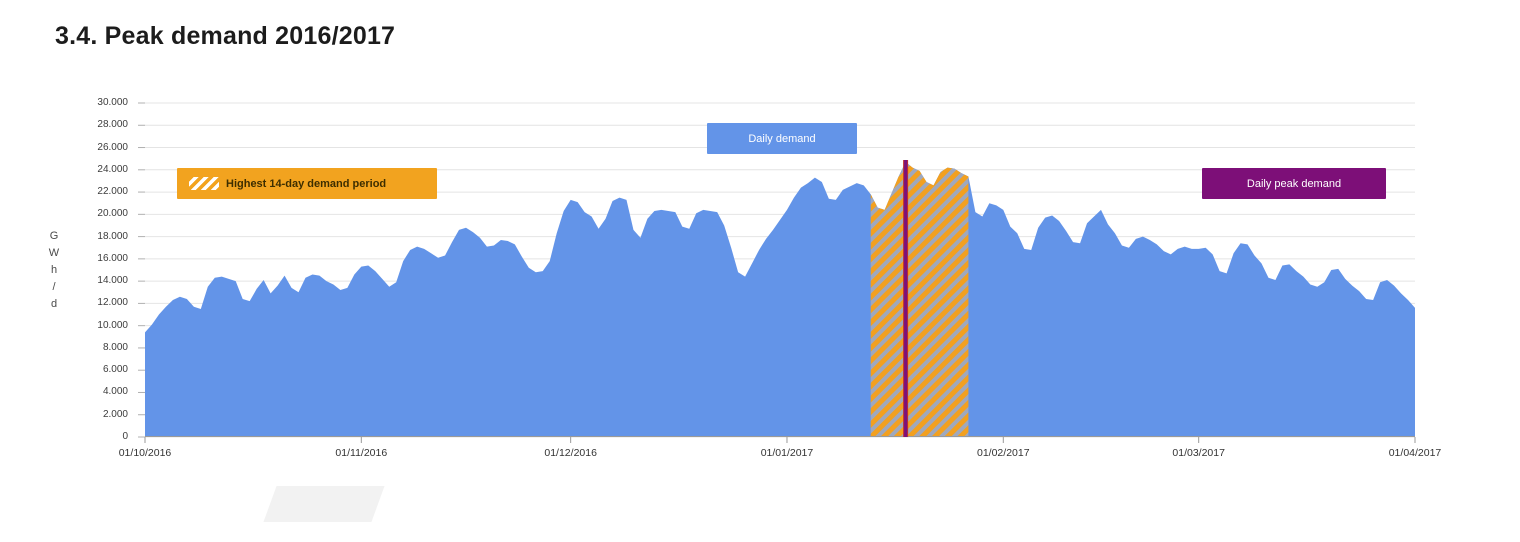 This screenshot has width=1520, height=542. What do you see at coordinates (115, 392) in the screenshot?
I see `y-tick-label: 4.000` at bounding box center [115, 392].